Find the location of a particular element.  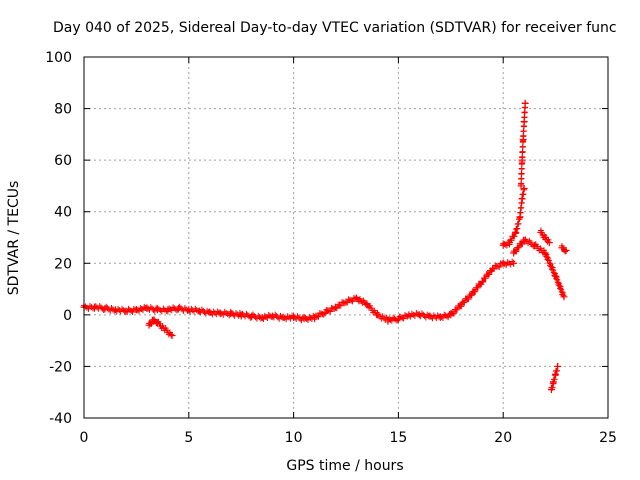

x-axis-label: GPS time / hours is located at coordinates (344, 466).